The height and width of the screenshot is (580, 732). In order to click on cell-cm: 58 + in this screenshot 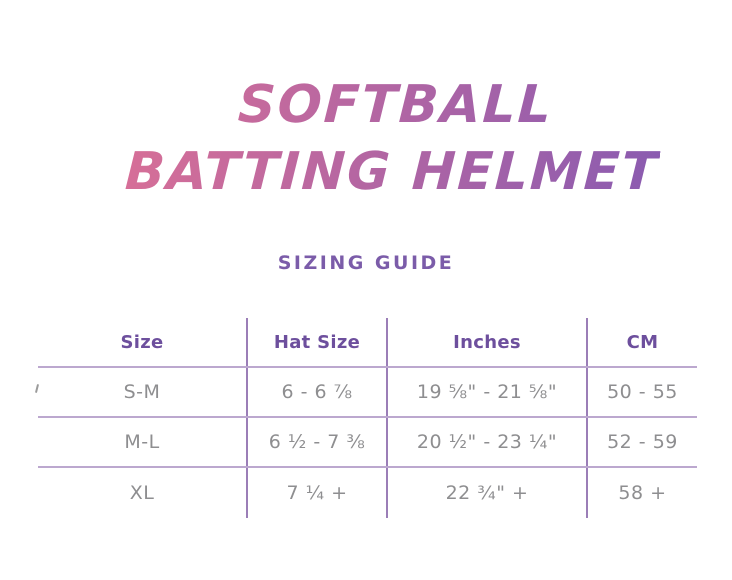, I will do `click(642, 493)`.